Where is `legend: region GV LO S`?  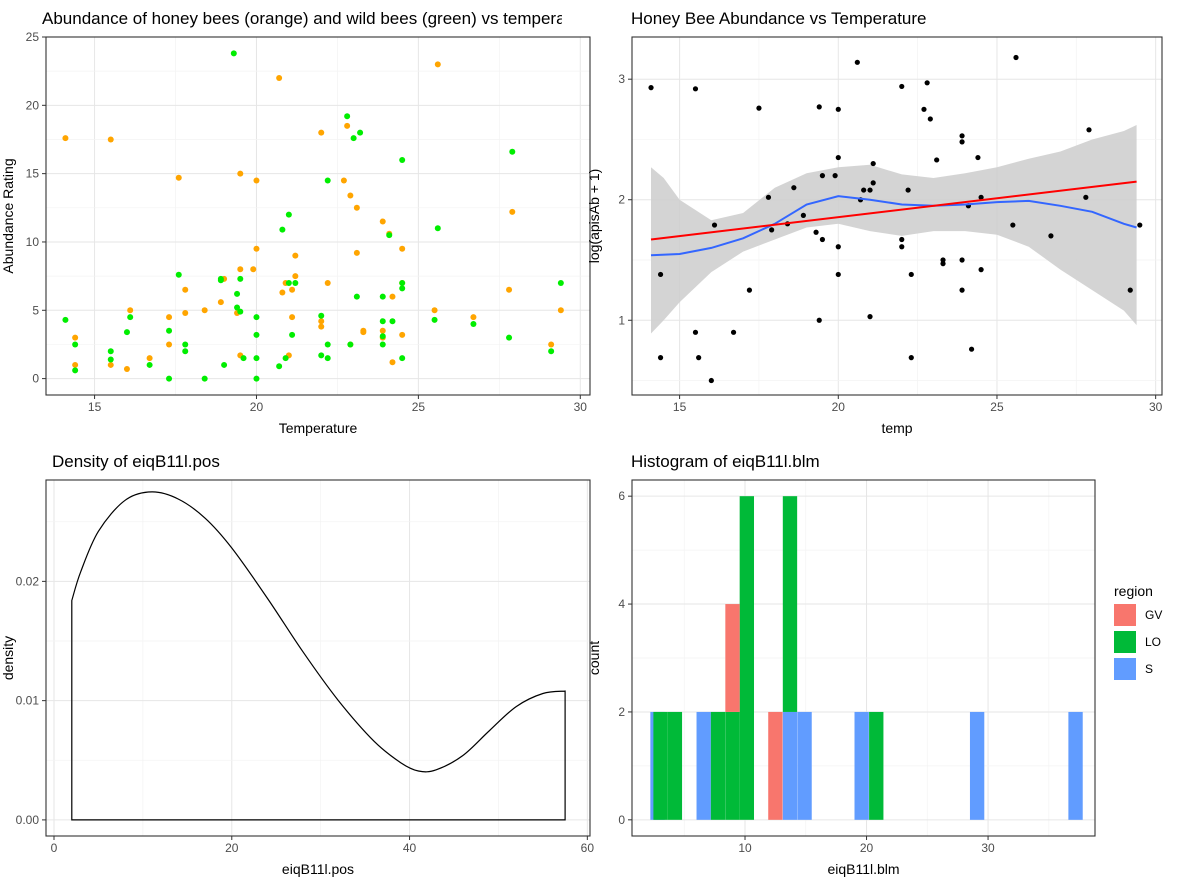 legend: region GV LO S is located at coordinates (1138, 631).